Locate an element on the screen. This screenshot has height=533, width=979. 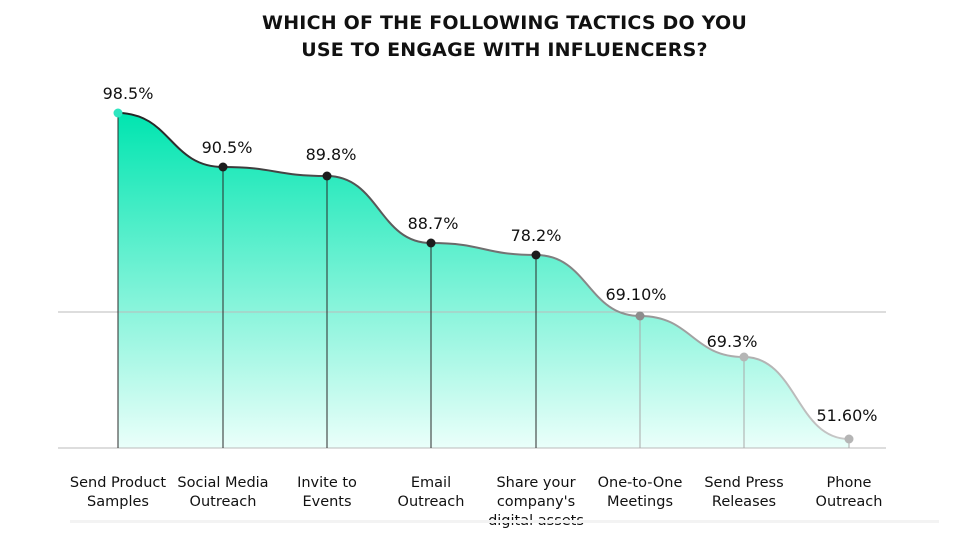
chart-title-line-1: WHICH OF THE FOLLOWING TACTICS DO YOU is located at coordinates (504, 23).